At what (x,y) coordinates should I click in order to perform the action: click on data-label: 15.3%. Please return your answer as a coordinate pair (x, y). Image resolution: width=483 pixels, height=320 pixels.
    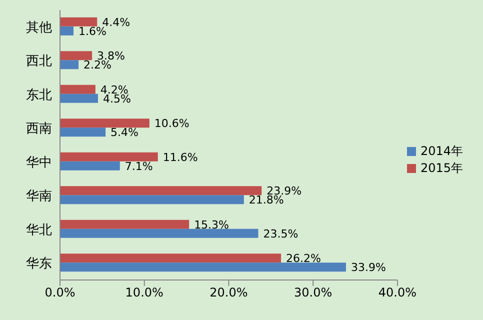
    Looking at the image, I should click on (212, 225).